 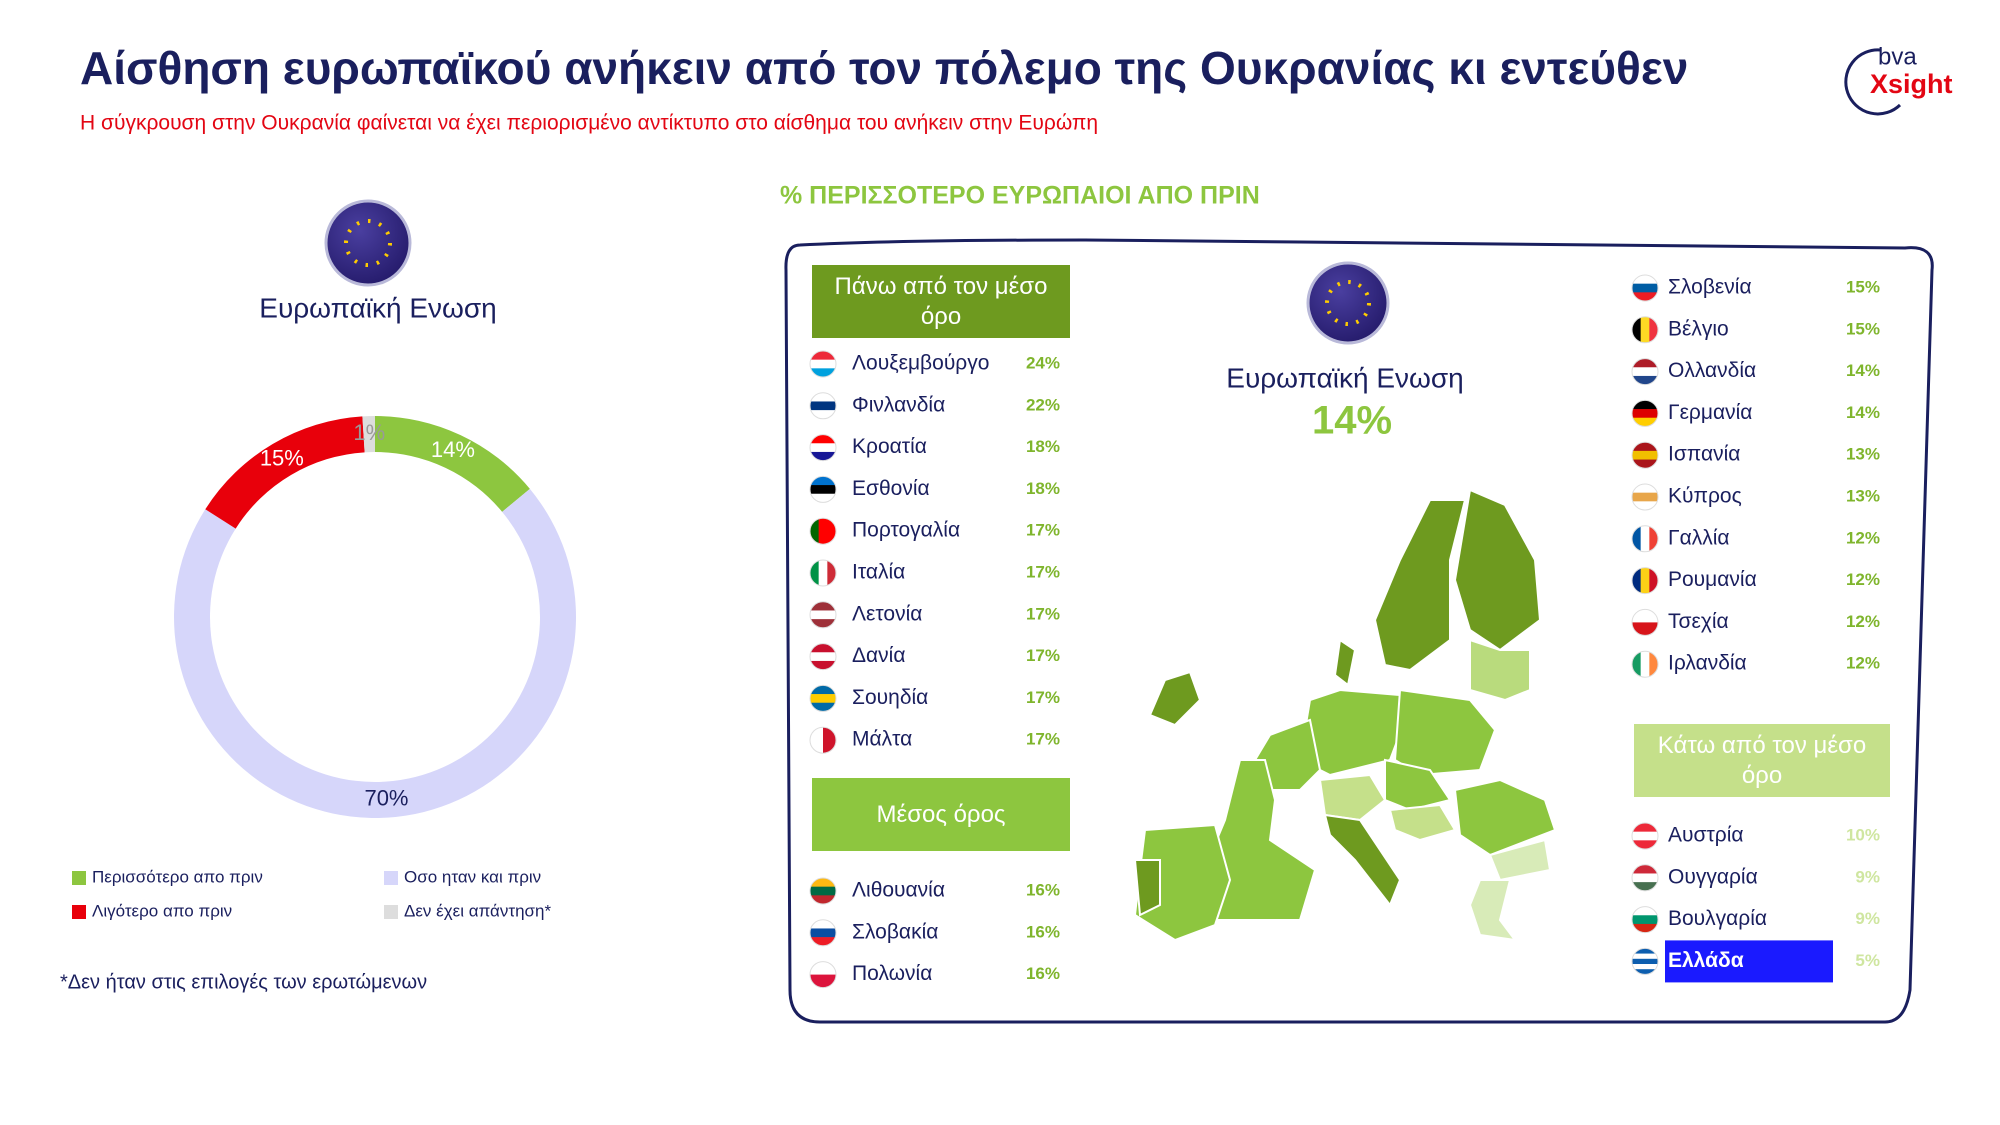 I want to click on country-value: 16%, so click(x=1043, y=973).